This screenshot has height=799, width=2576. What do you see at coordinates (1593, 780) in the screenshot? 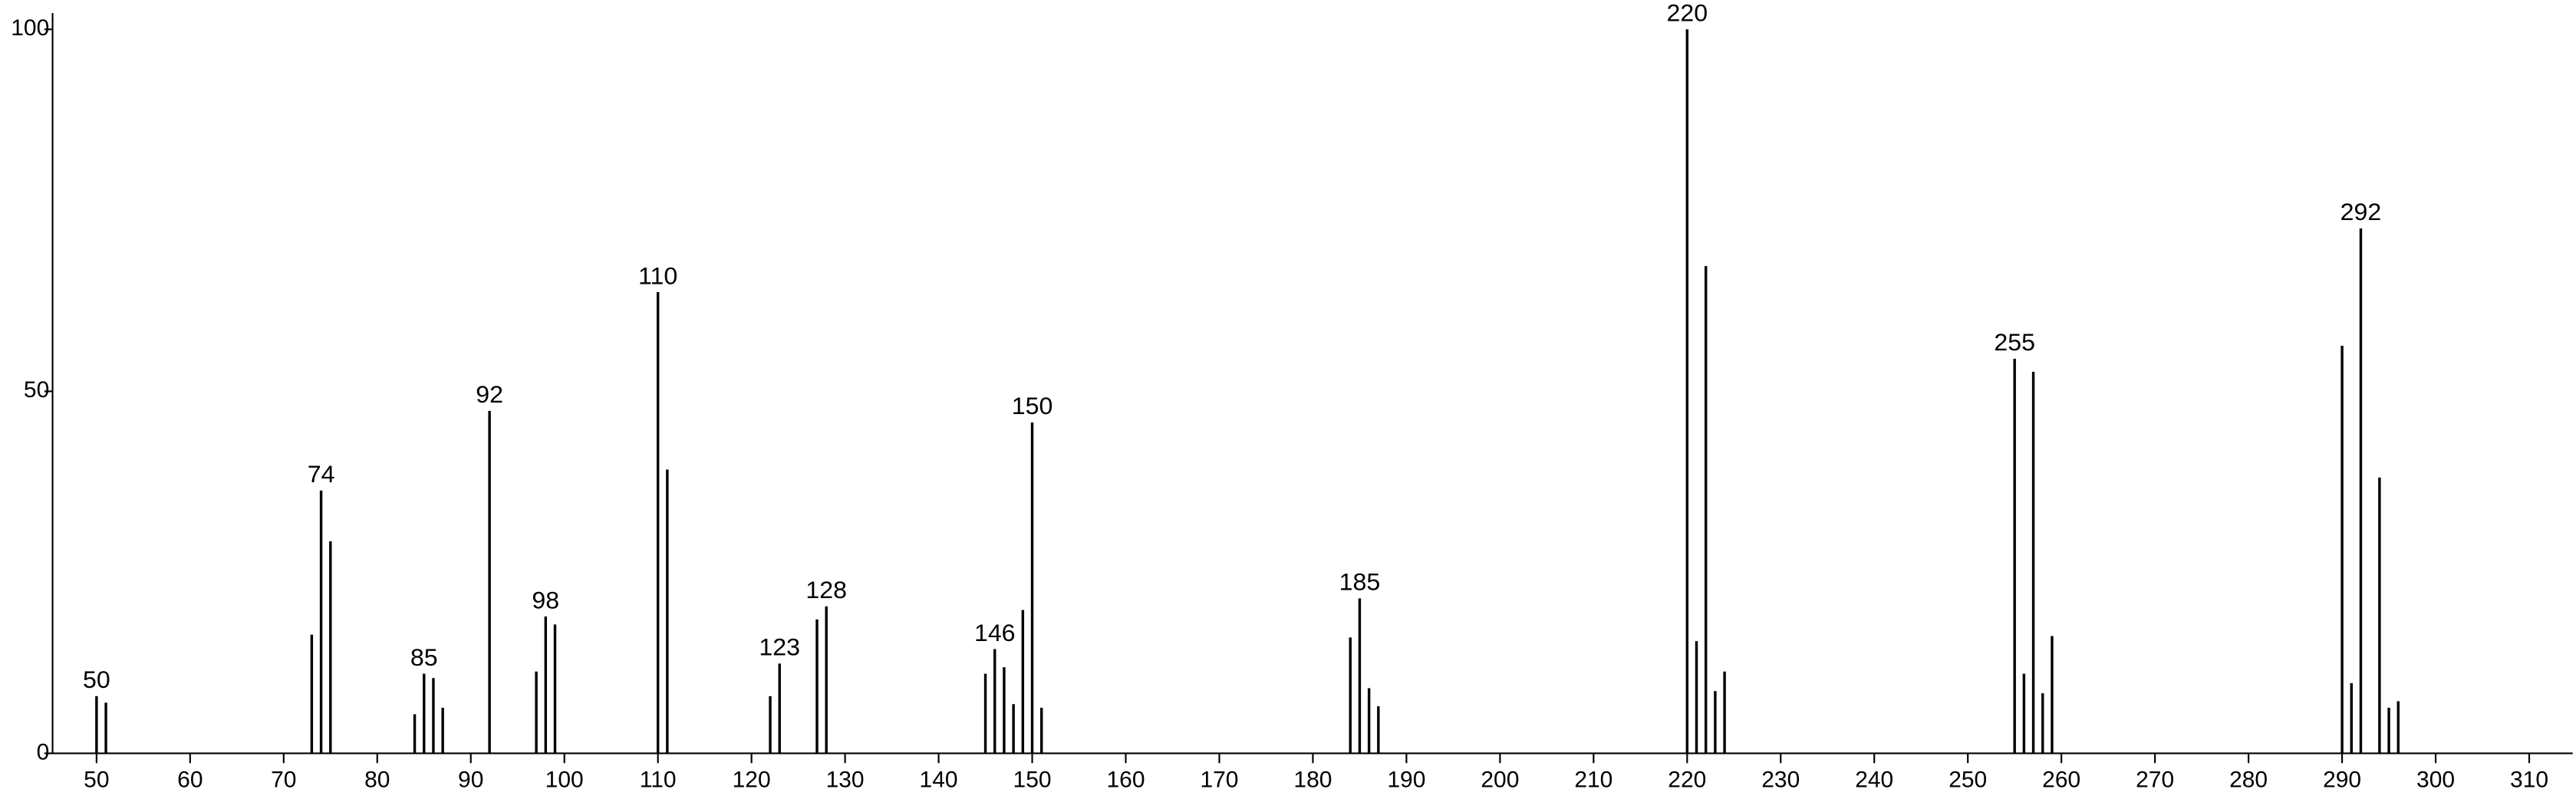
I see `x-tick-label: 210` at bounding box center [1593, 780].